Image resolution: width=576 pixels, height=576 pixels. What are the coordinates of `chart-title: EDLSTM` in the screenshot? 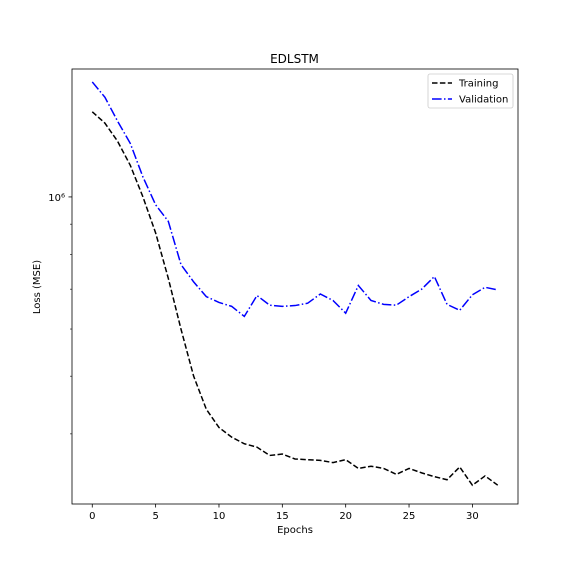 It's located at (294, 59).